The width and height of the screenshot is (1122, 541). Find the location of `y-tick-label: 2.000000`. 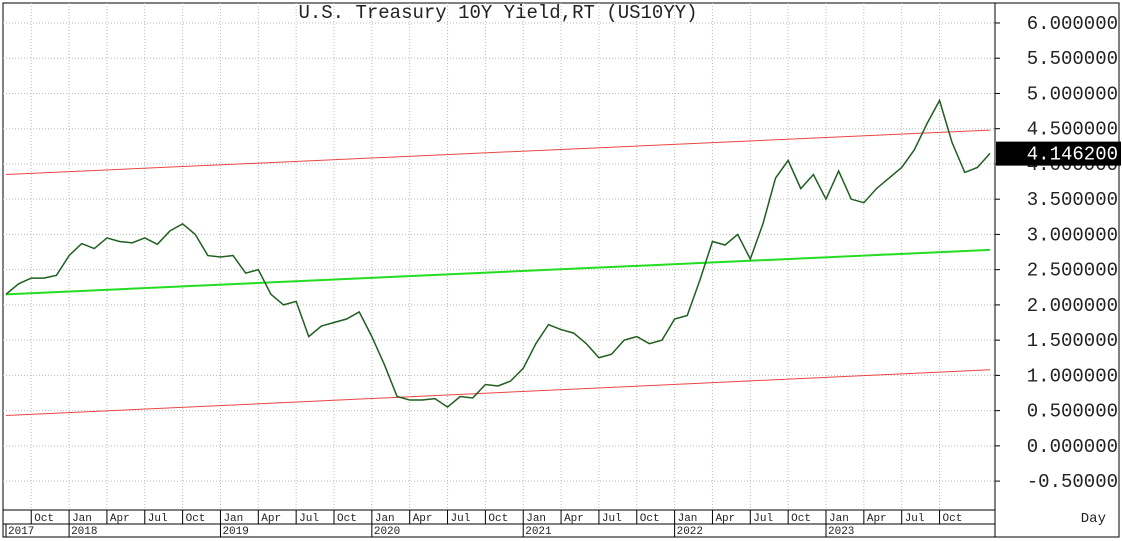

y-tick-label: 2.000000 is located at coordinates (1072, 306).